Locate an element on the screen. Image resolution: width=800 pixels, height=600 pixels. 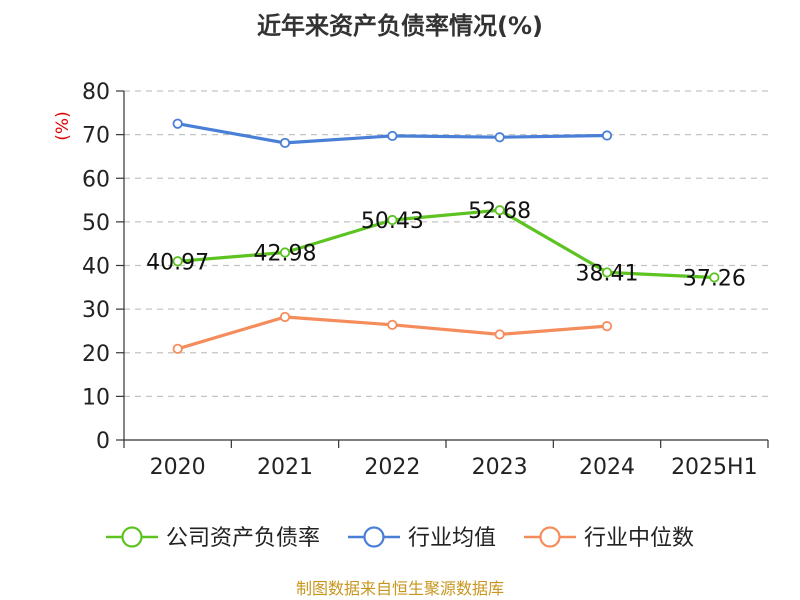
source-note: 制图数据来自恒生聚源数据库 is located at coordinates (400, 588).